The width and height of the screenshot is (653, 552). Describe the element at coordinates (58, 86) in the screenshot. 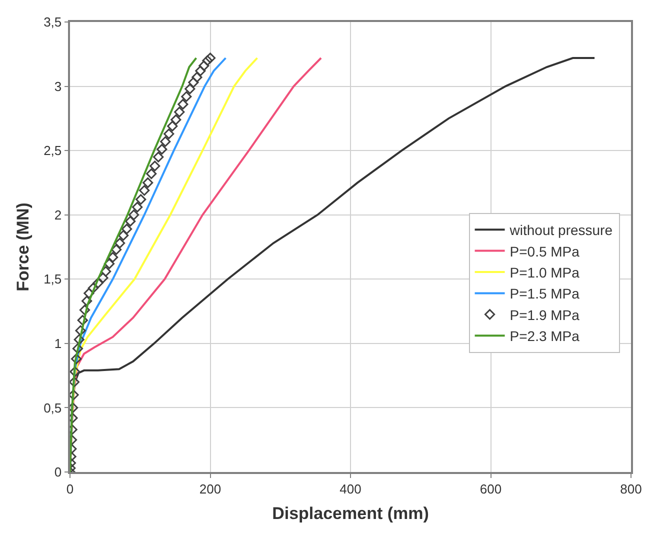

I see `y-tick-label: 3` at that location.